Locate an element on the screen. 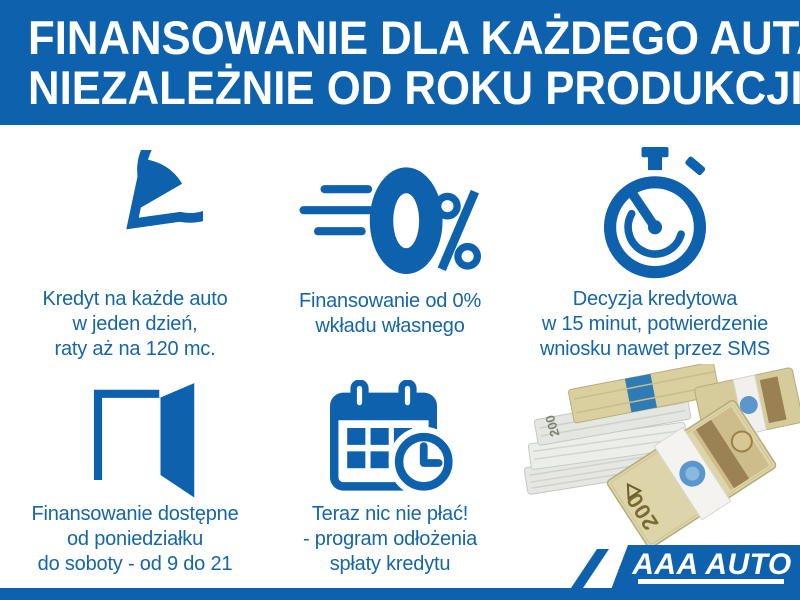 This screenshot has width=800, height=600. feature-card-zero-percent: Finansowanie od 0% wkładu własnego is located at coordinates (390, 243).